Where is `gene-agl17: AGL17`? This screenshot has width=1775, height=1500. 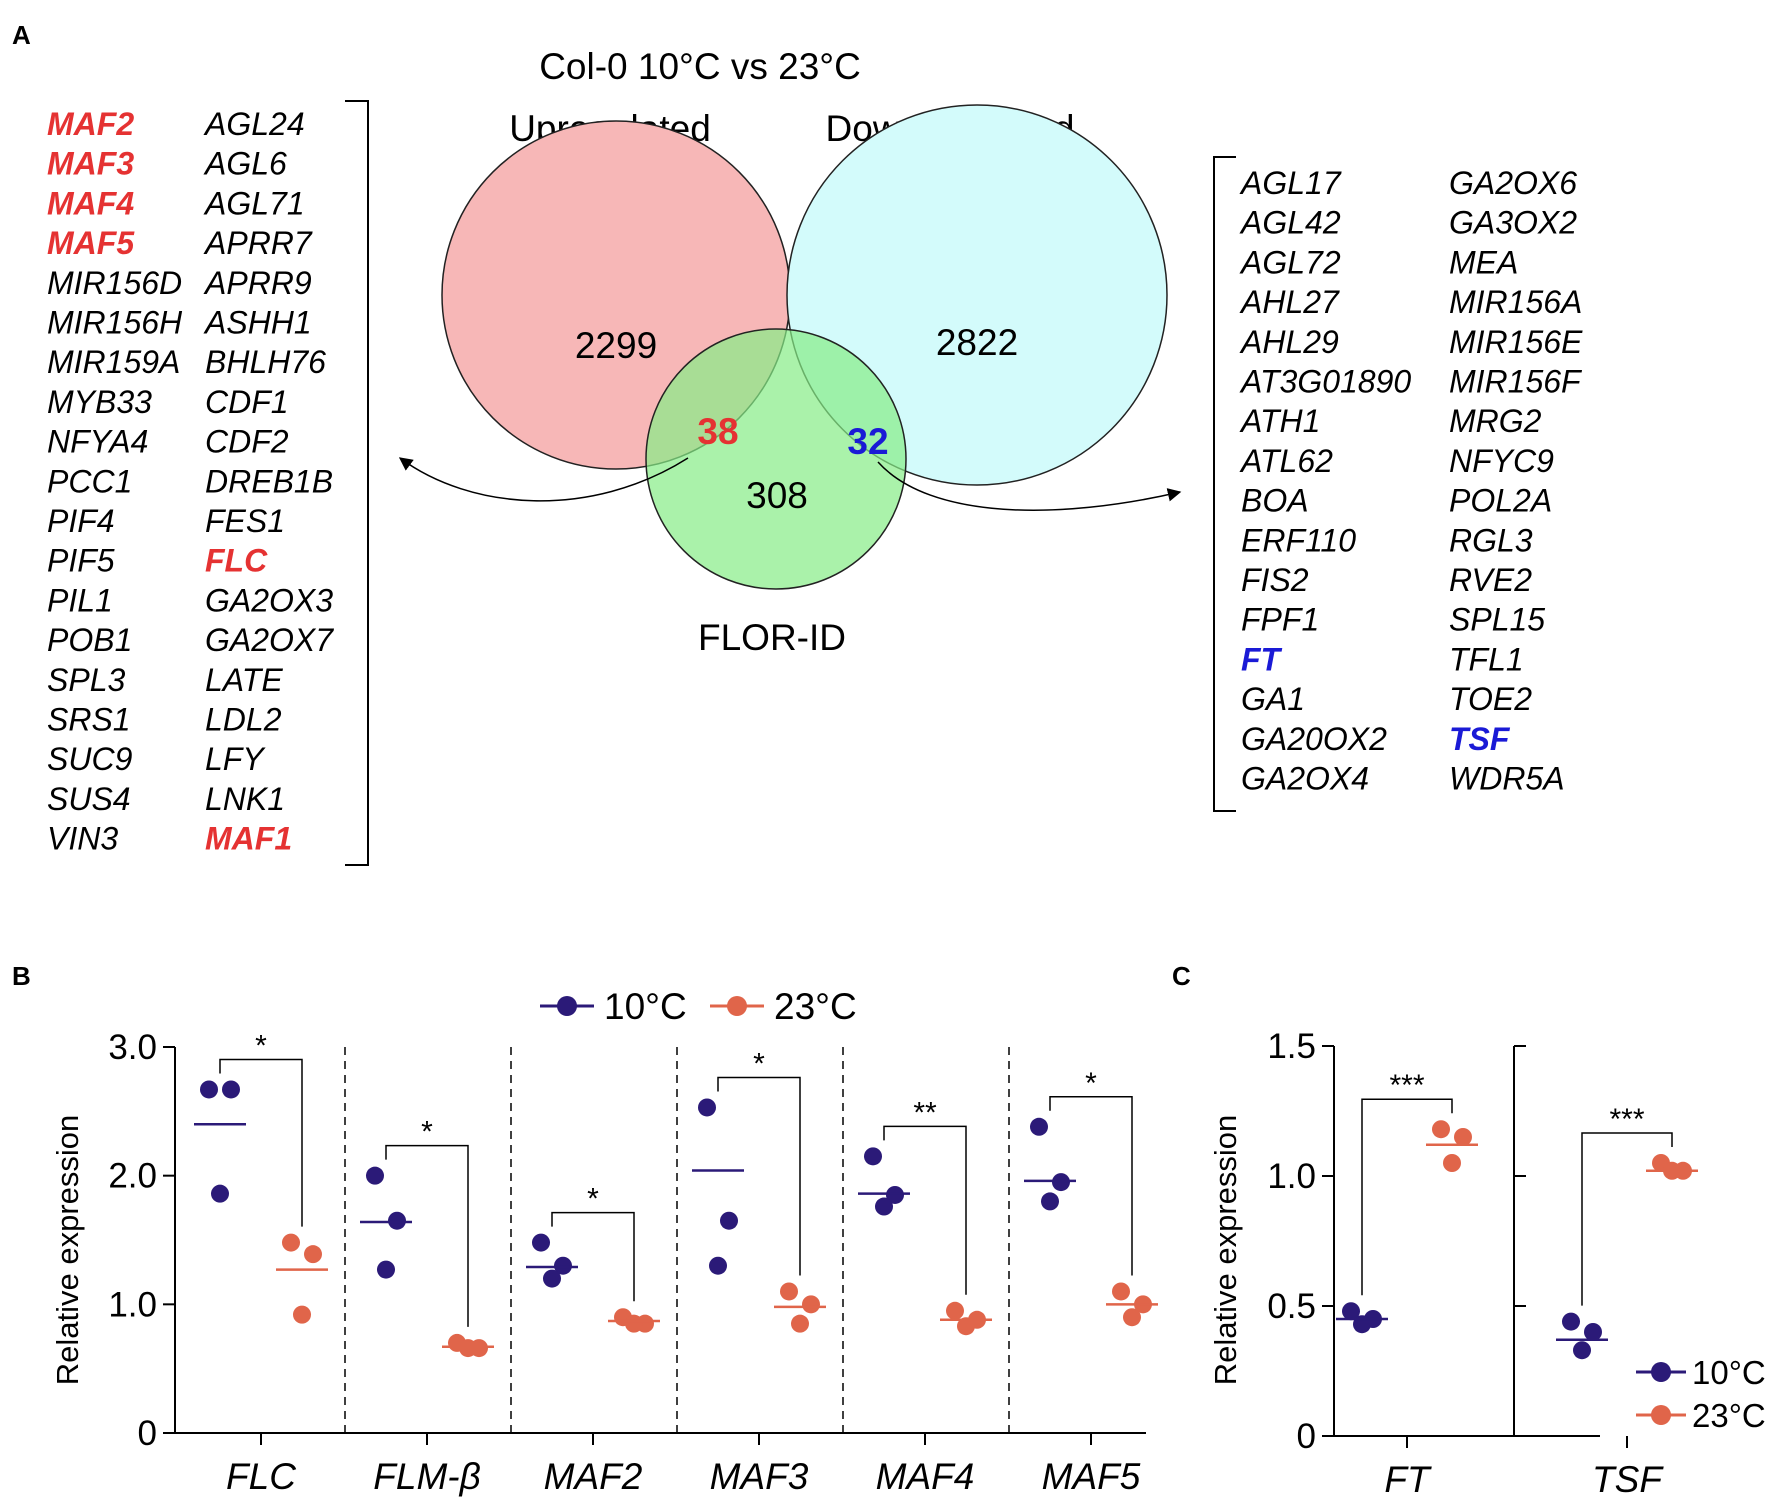 gene-agl17: AGL17 is located at coordinates (1290, 183).